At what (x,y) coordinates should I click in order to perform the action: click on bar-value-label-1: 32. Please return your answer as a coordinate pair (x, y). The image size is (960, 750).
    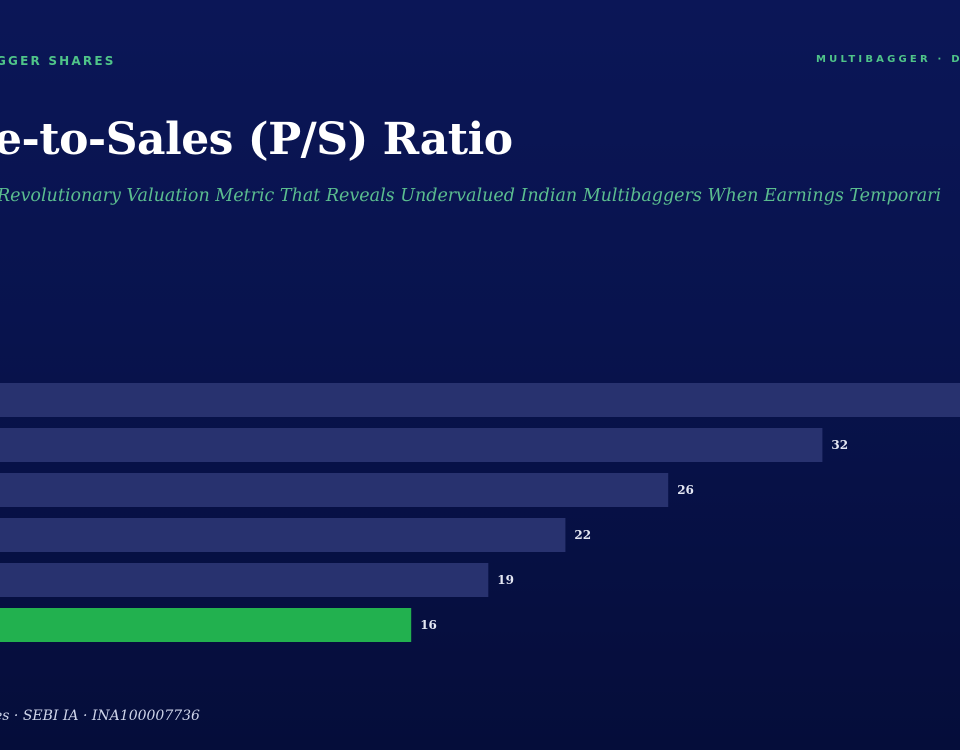
    Looking at the image, I should click on (839, 445).